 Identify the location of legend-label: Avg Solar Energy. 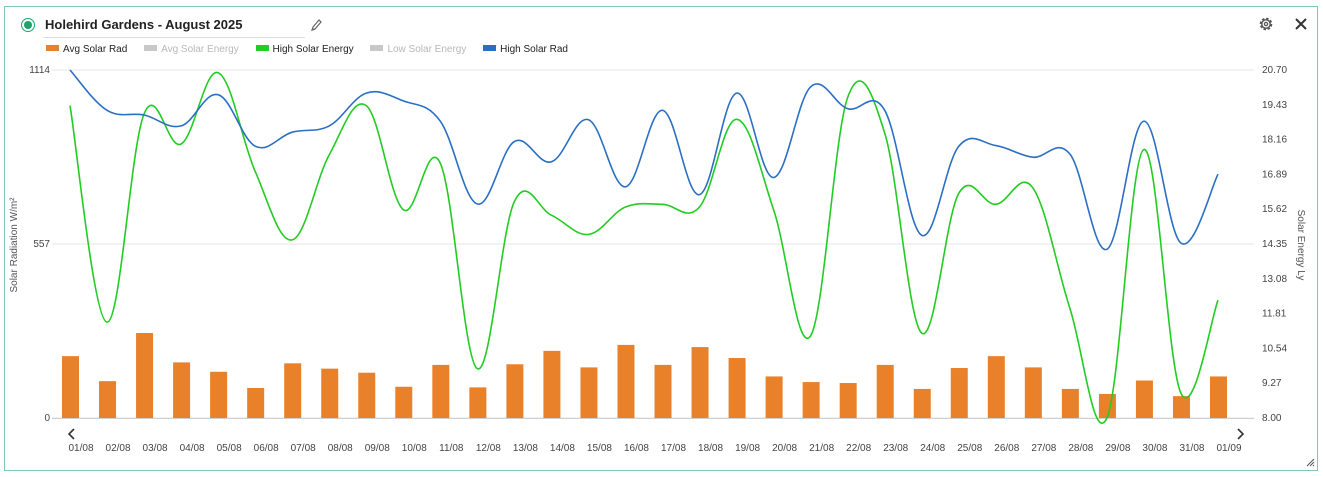
(200, 49).